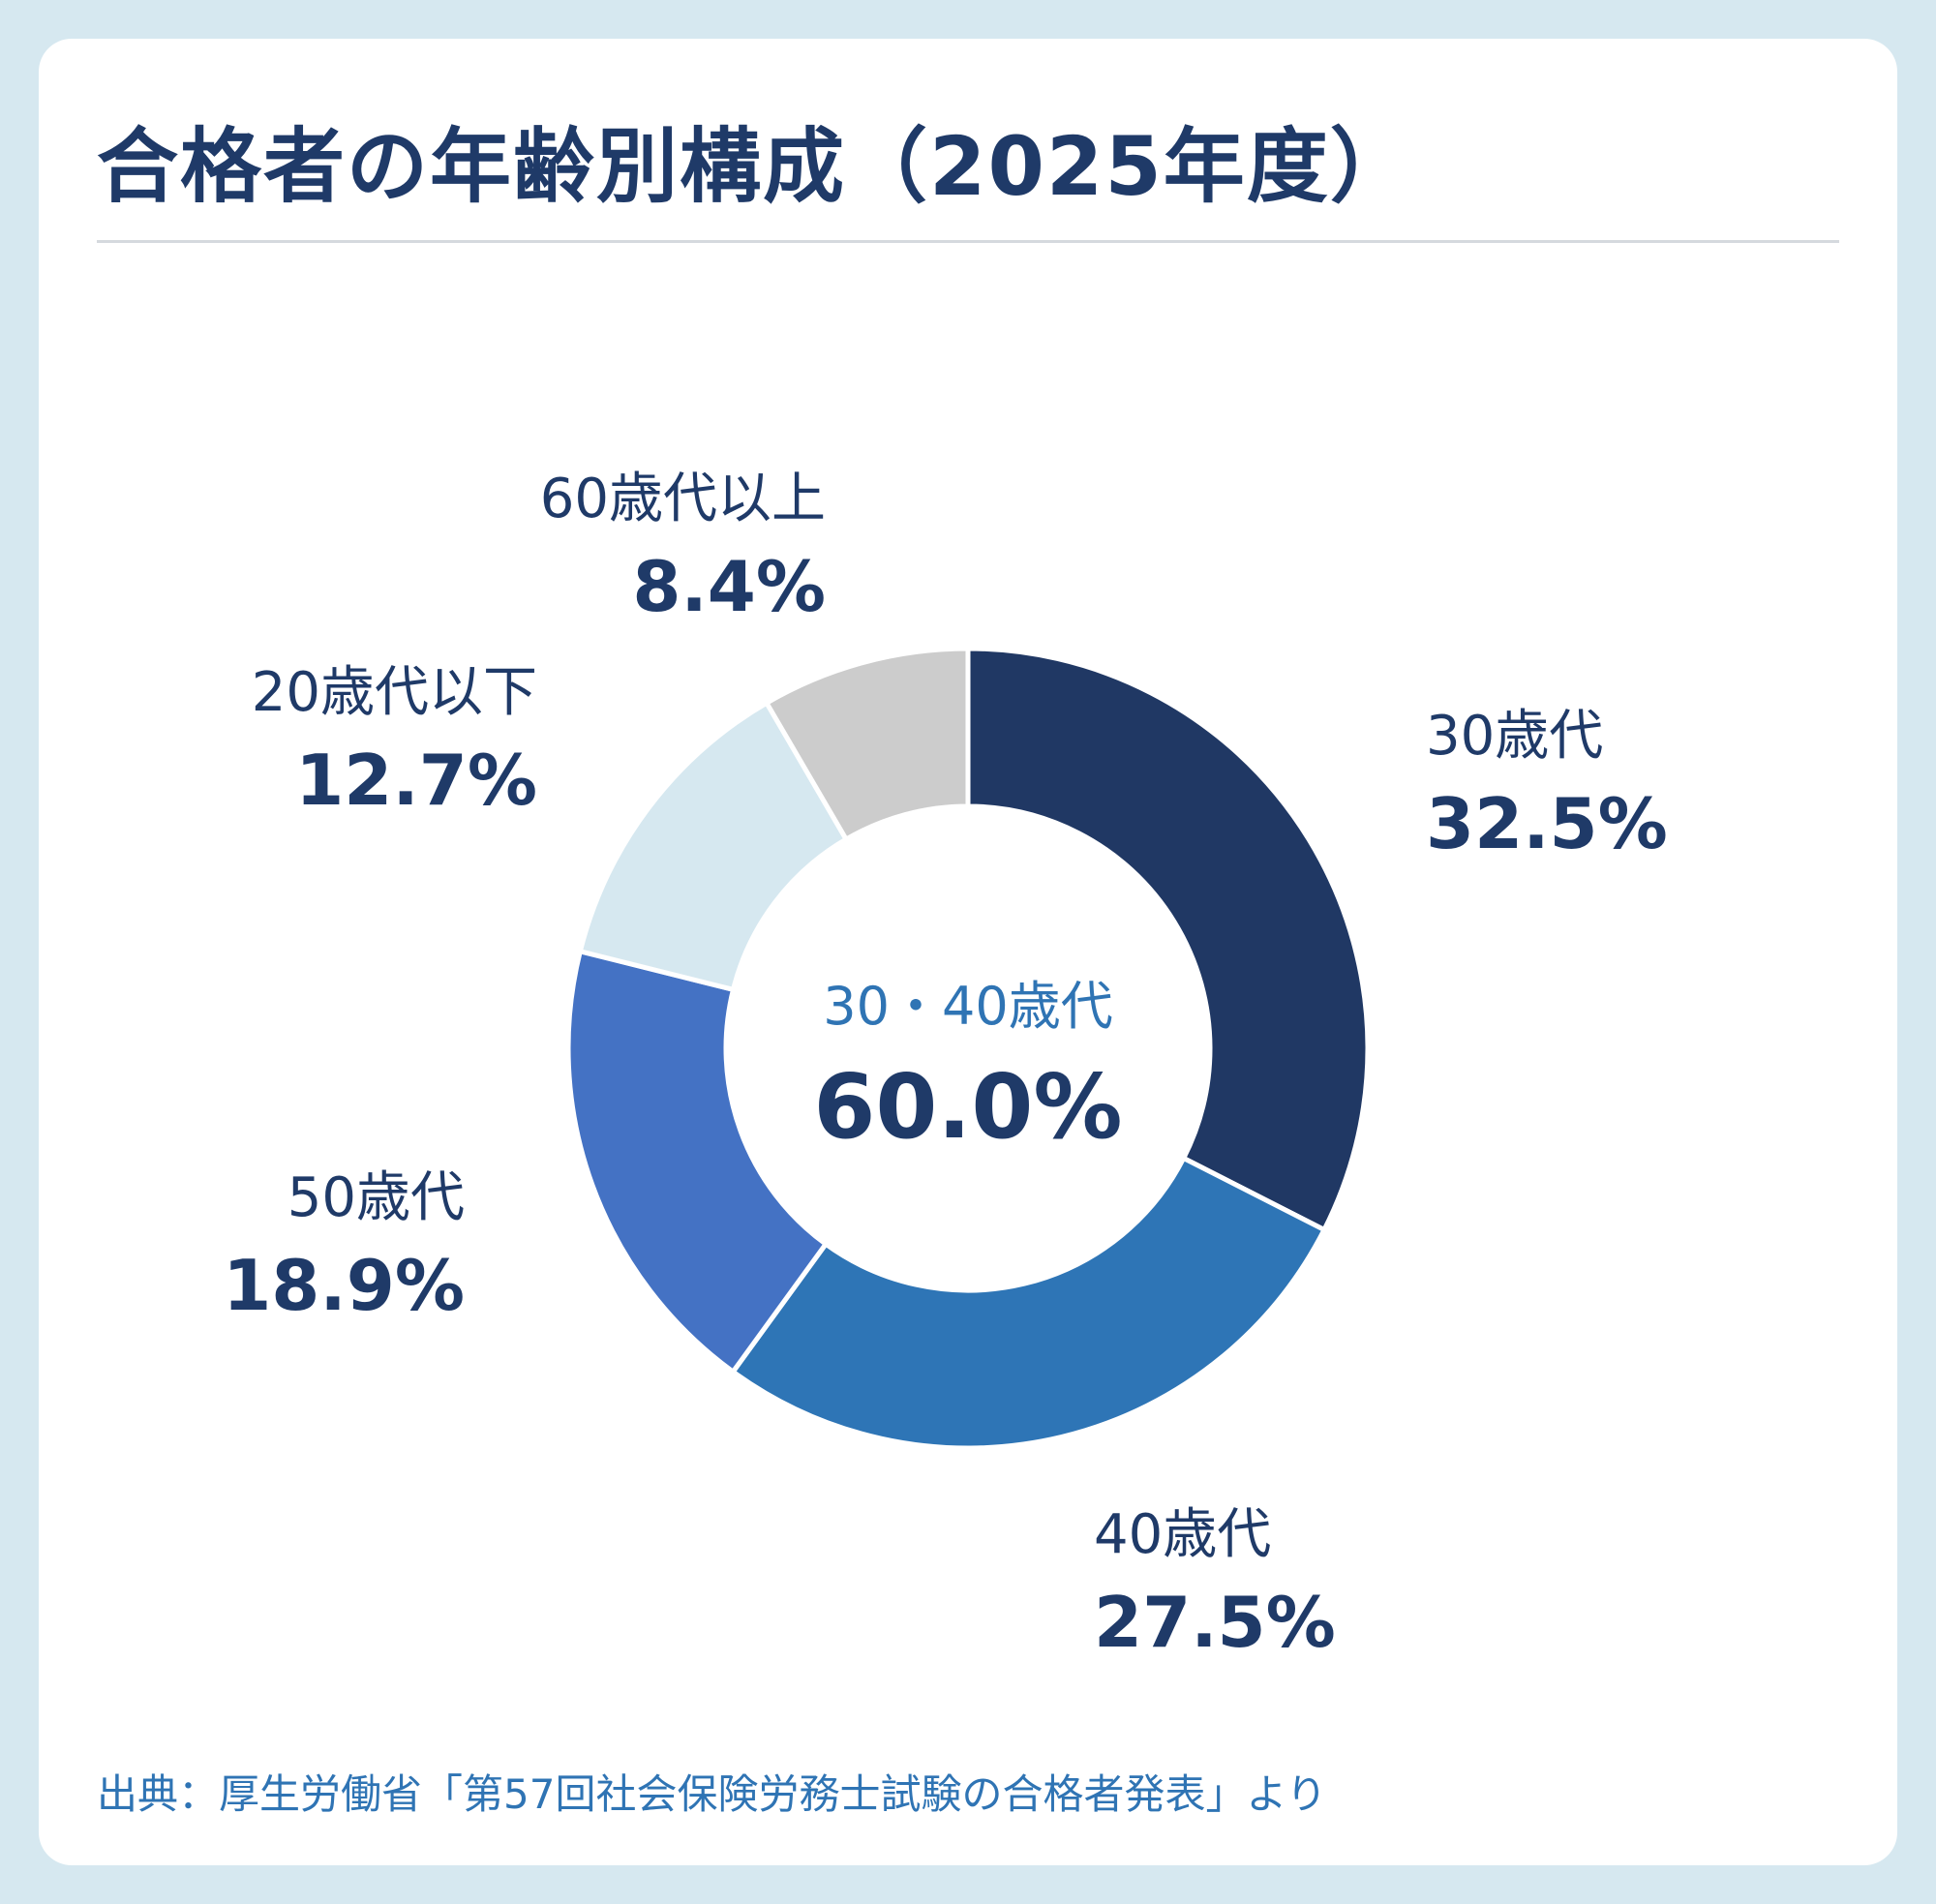 The width and height of the screenshot is (1936, 1904). What do you see at coordinates (394, 693) in the screenshot?
I see `slice-name-20s: 20歳代以下` at bounding box center [394, 693].